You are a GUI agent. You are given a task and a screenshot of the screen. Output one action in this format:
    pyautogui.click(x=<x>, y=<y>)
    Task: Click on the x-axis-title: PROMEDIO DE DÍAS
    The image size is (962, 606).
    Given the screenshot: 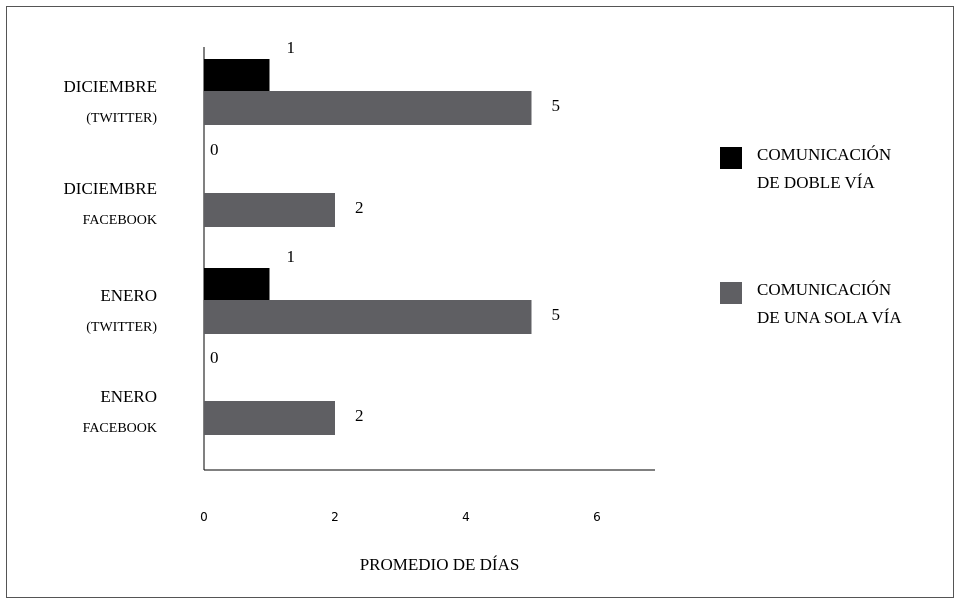 What is the action you would take?
    pyautogui.click(x=440, y=564)
    